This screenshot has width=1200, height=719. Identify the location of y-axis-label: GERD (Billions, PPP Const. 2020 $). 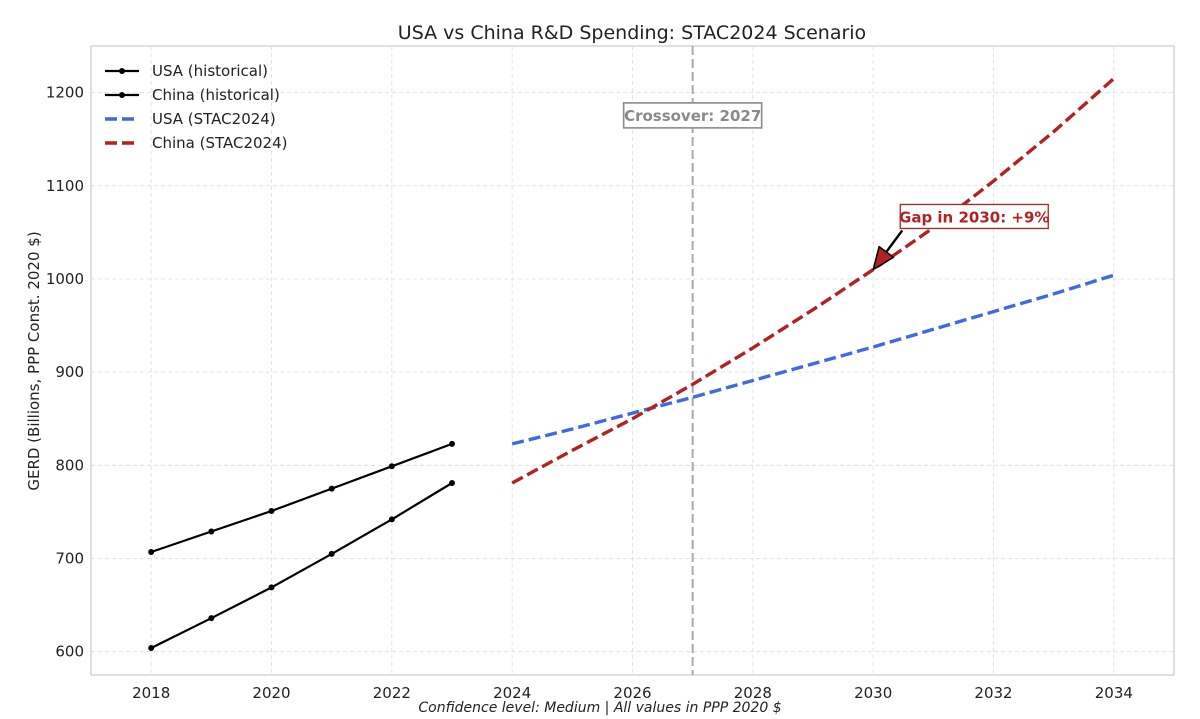
(34, 360).